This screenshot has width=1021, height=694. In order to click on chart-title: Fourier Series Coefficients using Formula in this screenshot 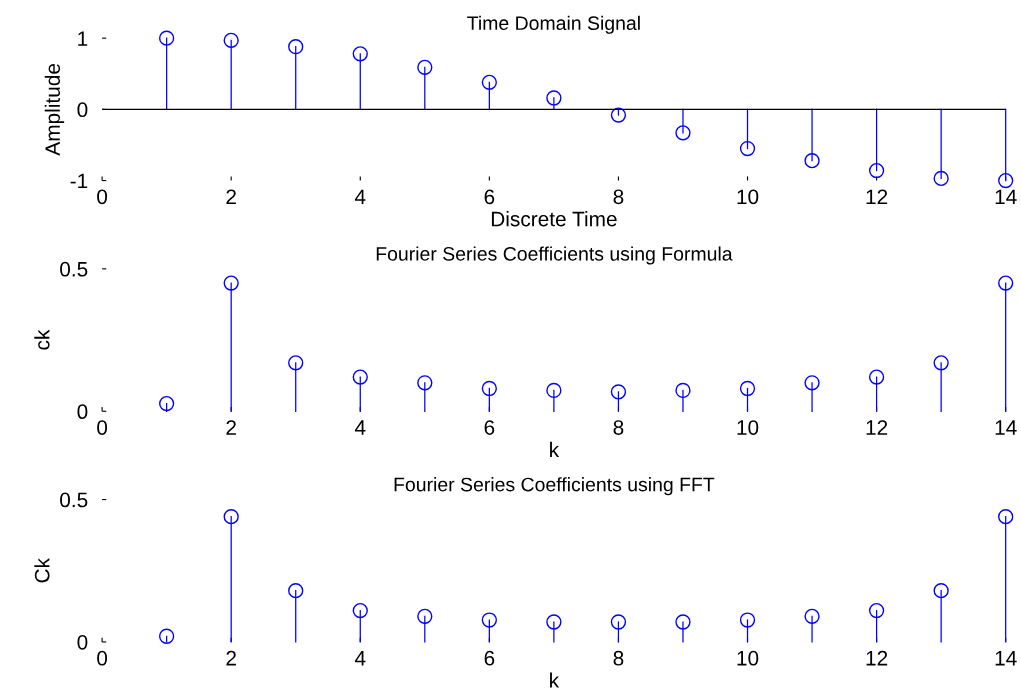, I will do `click(554, 255)`.